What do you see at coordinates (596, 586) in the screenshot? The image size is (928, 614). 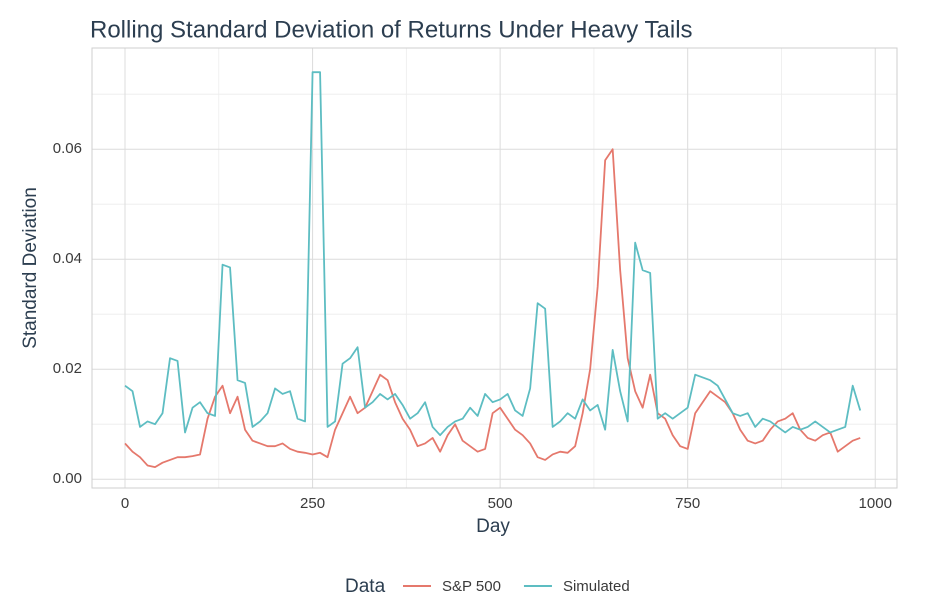 I see `legend-label: Simulated` at bounding box center [596, 586].